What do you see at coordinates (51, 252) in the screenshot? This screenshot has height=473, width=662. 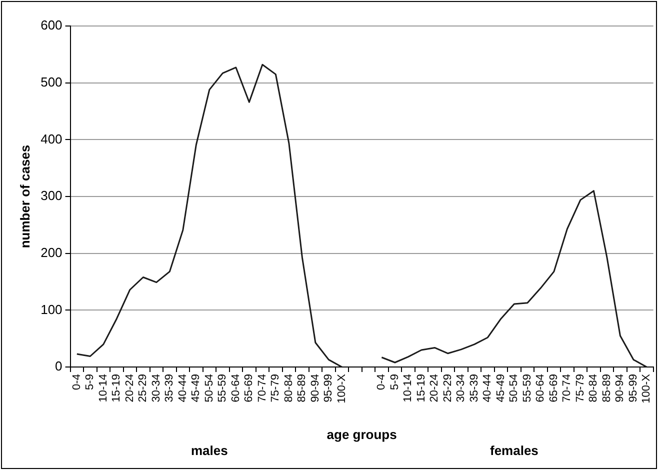 I see `y-tick-label: 200` at bounding box center [51, 252].